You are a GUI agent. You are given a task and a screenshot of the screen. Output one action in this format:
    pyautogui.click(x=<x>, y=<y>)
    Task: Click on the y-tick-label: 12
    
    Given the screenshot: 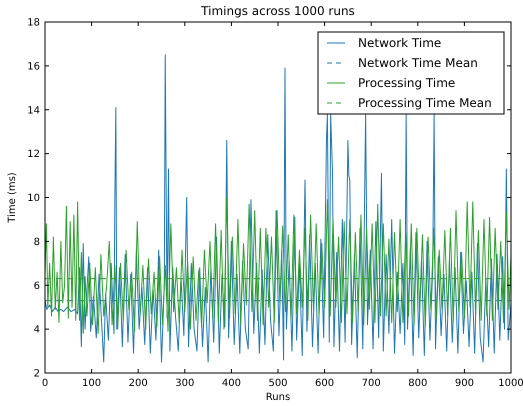 What is the action you would take?
    pyautogui.click(x=33, y=154)
    